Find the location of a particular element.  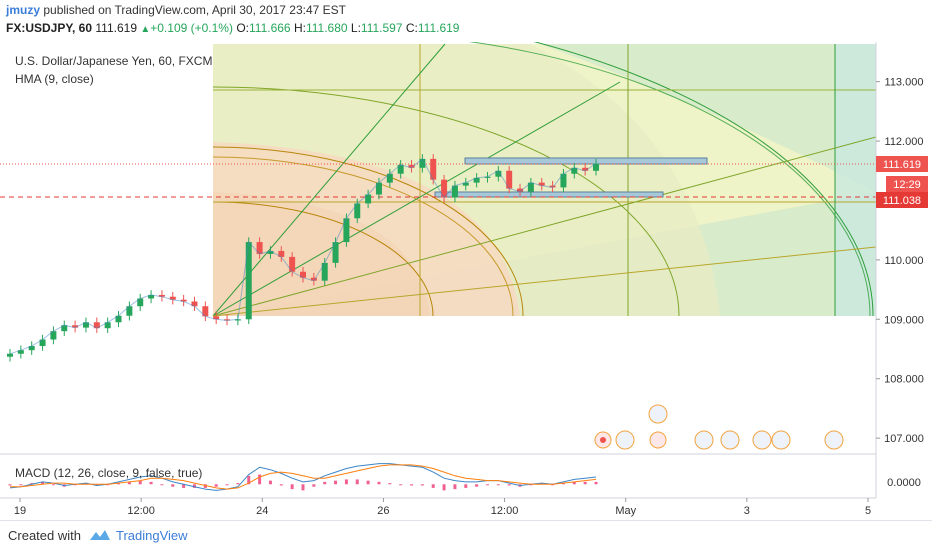

event-markers is located at coordinates (719, 427).